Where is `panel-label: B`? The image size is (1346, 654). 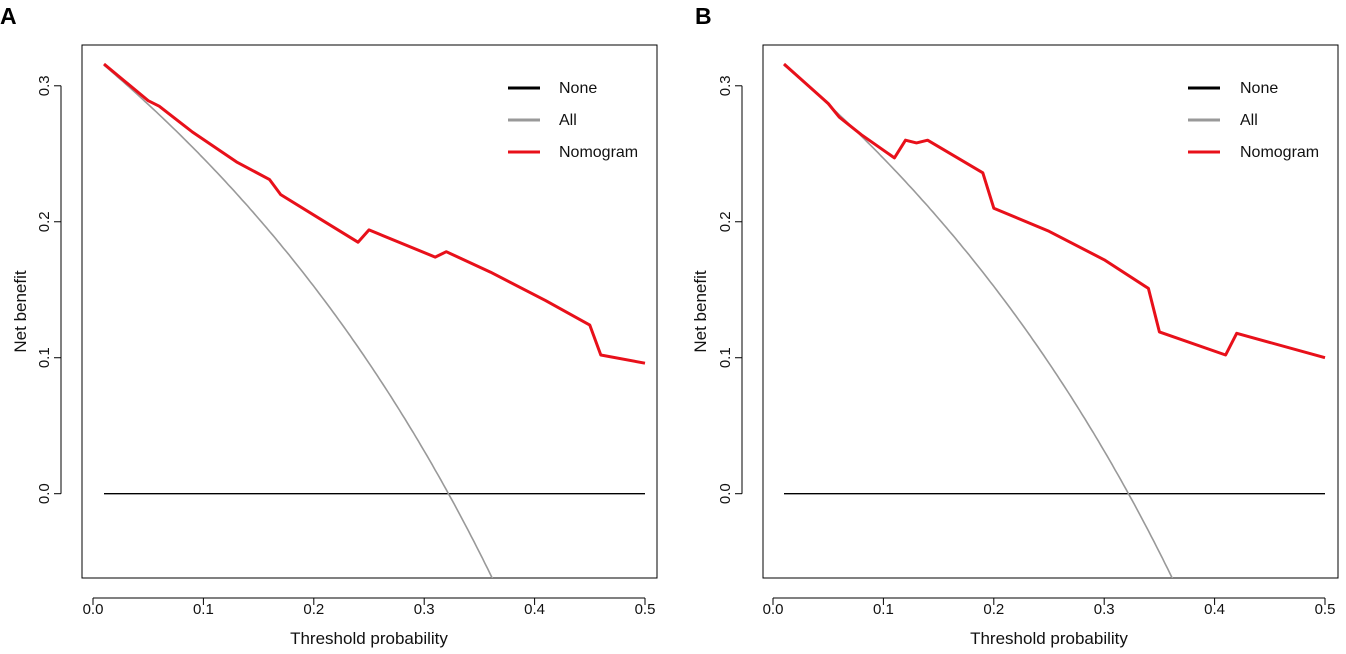 panel-label: B is located at coordinates (703, 16).